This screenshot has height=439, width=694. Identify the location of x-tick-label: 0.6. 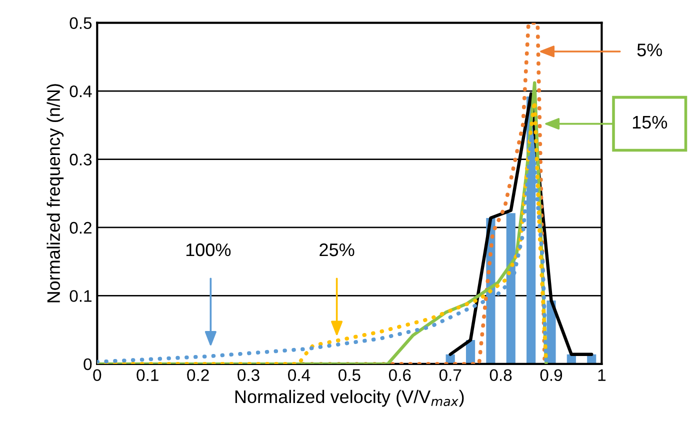
(399, 375).